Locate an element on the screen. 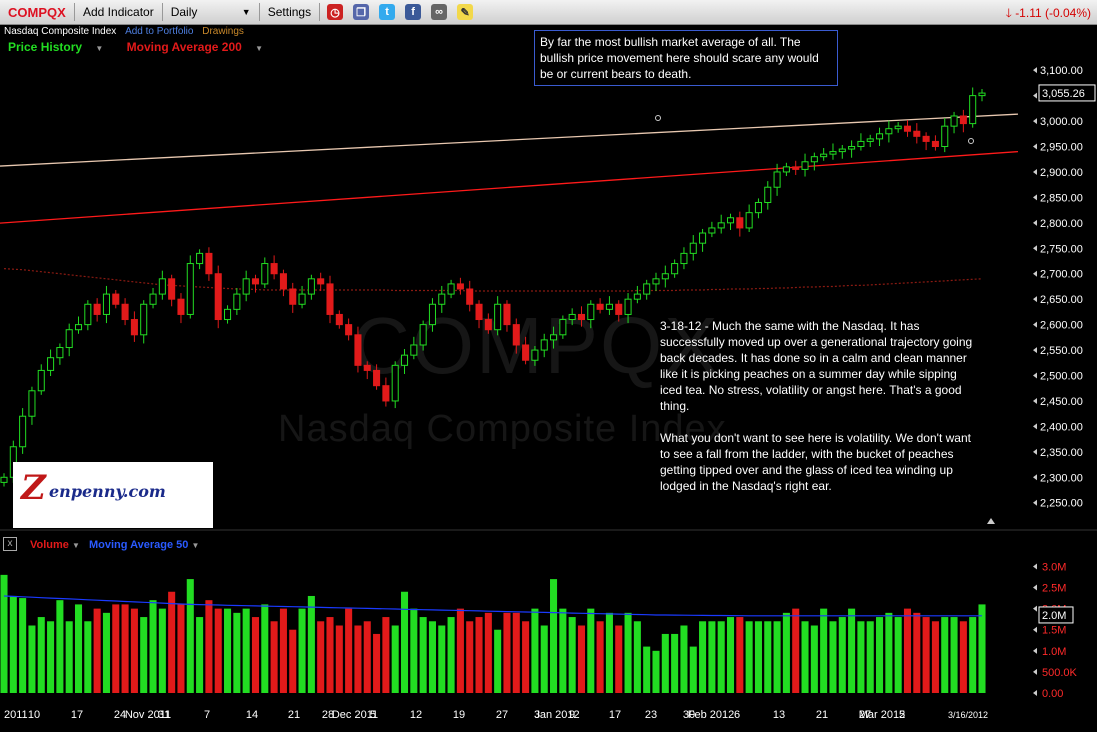 The height and width of the screenshot is (732, 1097). x-tick-label: 21 is located at coordinates (822, 715).